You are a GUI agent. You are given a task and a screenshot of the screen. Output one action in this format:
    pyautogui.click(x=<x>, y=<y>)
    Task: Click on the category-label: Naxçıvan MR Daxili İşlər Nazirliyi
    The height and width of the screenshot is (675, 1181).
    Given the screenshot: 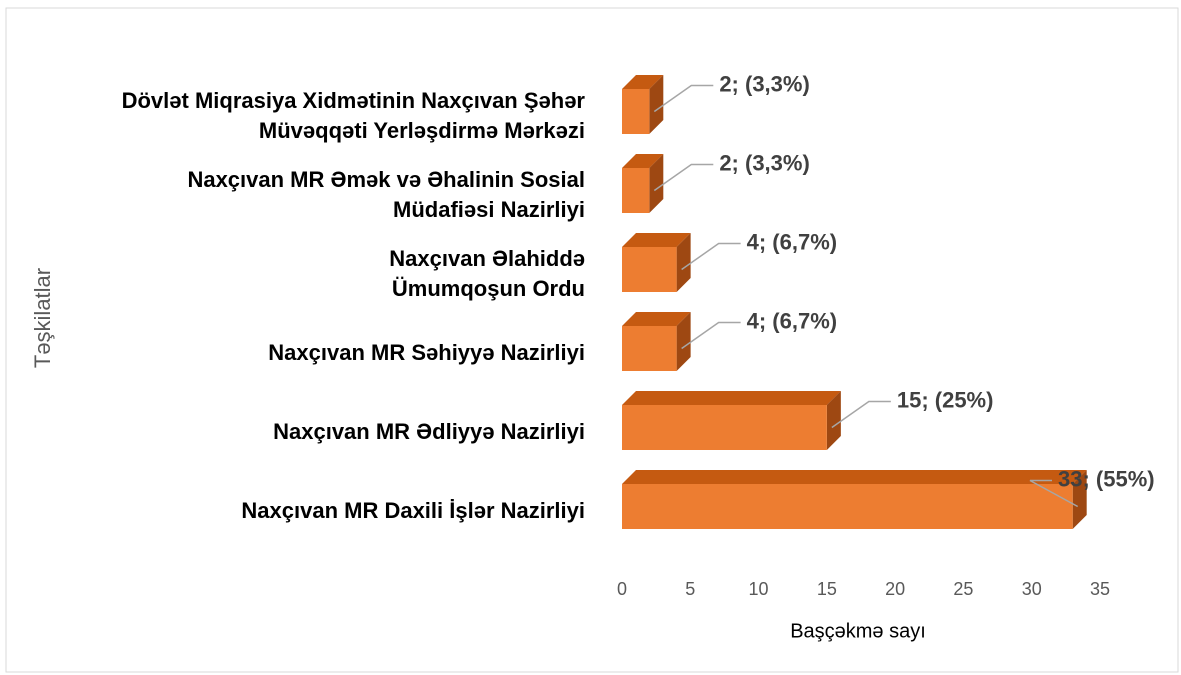 What is the action you would take?
    pyautogui.click(x=413, y=510)
    